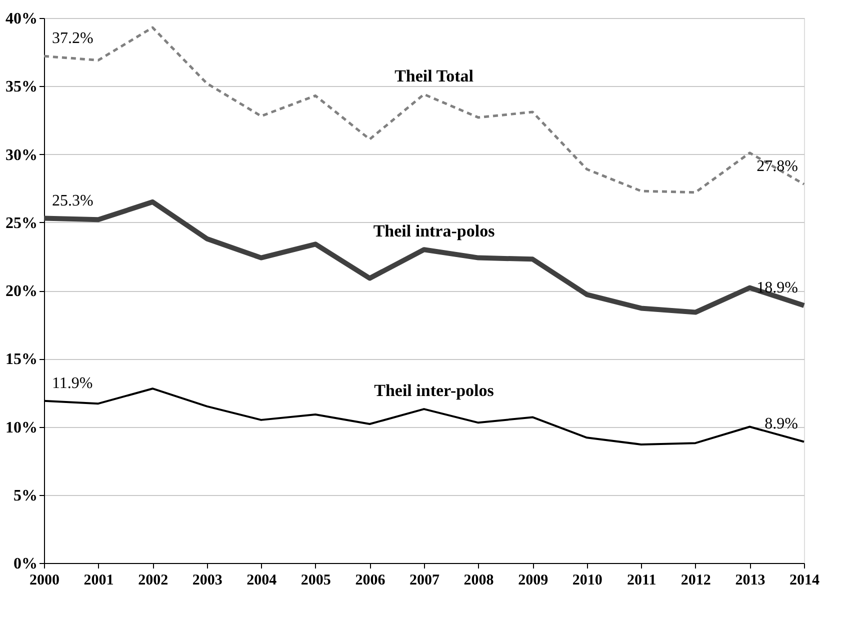 The height and width of the screenshot is (620, 852). I want to click on x-tick-label: 2003, so click(207, 580).